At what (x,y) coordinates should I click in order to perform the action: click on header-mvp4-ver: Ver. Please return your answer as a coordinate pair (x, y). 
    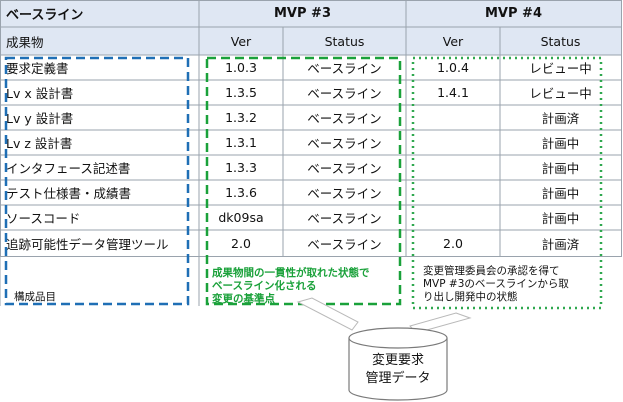
    Looking at the image, I should click on (453, 41).